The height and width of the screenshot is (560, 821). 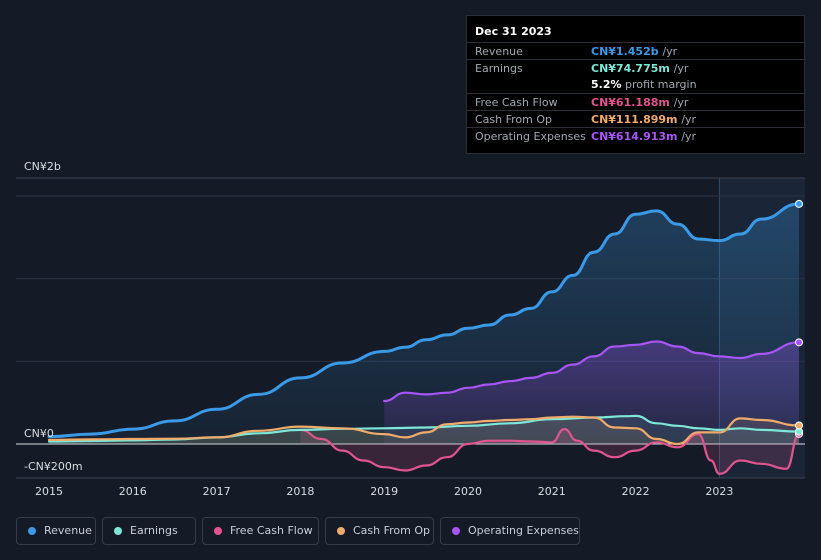 What do you see at coordinates (592, 371) in the screenshot?
I see `operating-expenses-line` at bounding box center [592, 371].